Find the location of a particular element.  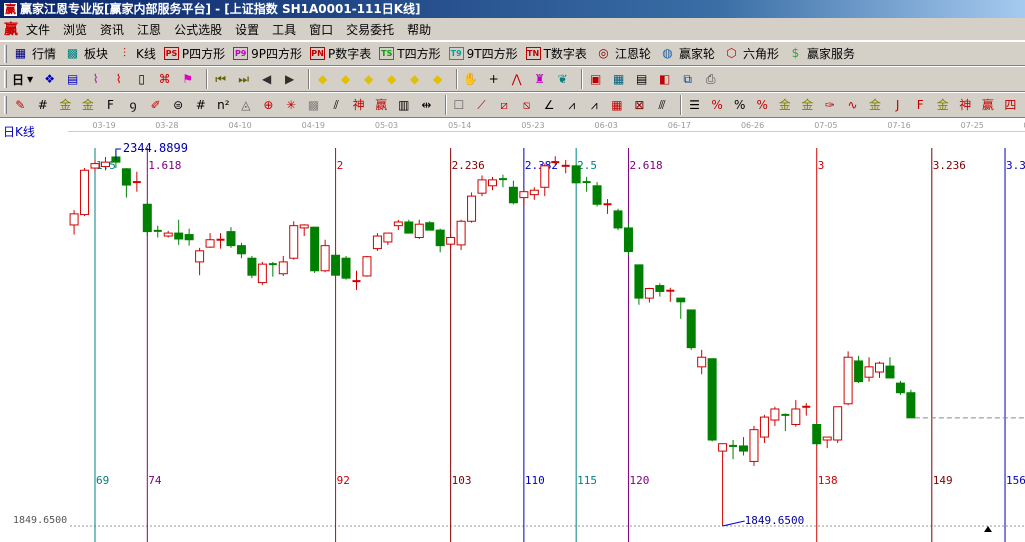

first-bar-icon: ⏮ is located at coordinates (221, 78).